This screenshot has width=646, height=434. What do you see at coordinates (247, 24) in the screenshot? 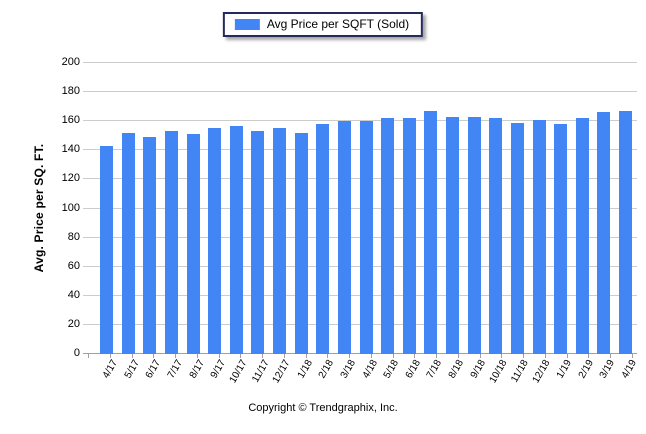
I see `legend-swatch` at bounding box center [247, 24].